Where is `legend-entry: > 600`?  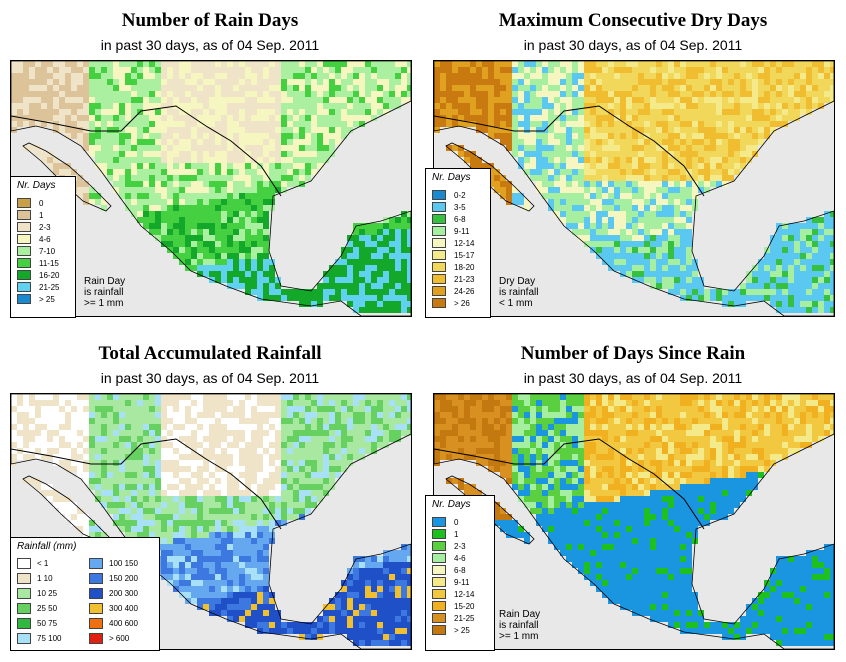
legend-entry: > 600 is located at coordinates (109, 638).